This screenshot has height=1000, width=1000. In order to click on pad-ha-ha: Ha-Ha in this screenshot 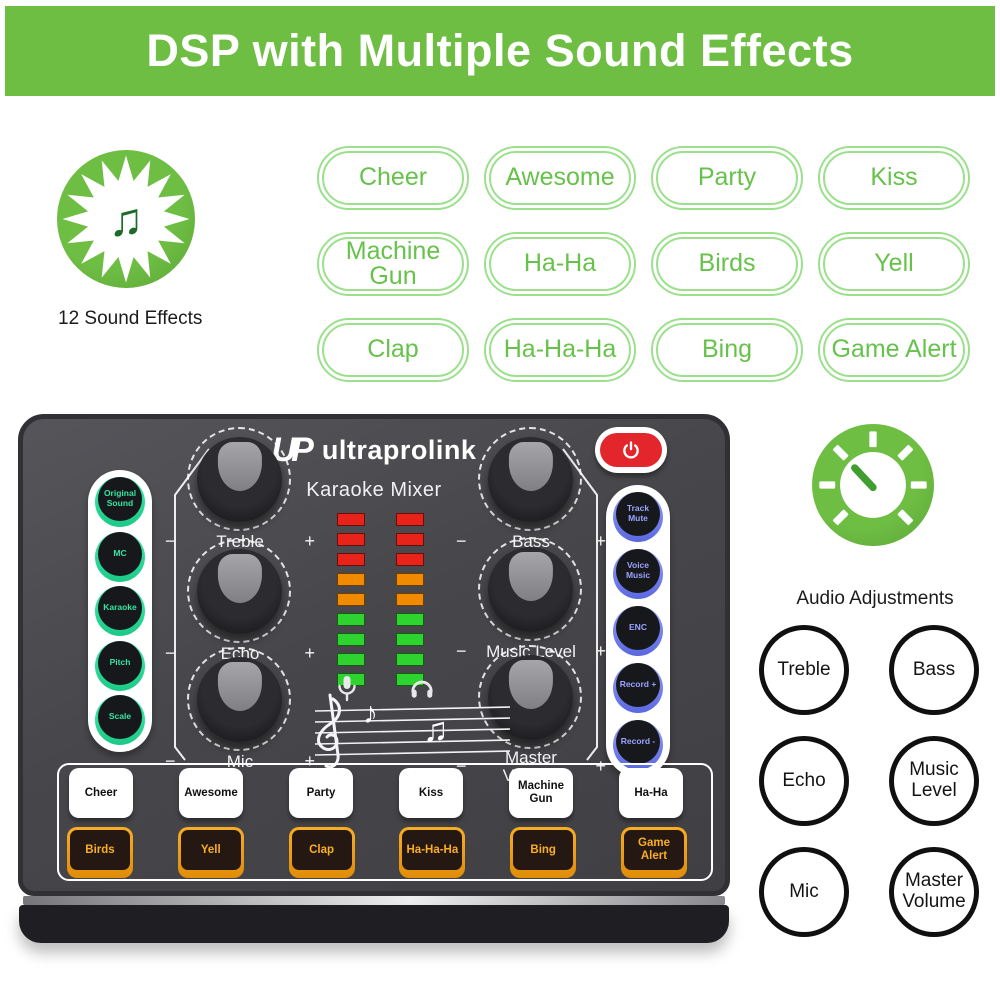, I will do `click(651, 793)`.